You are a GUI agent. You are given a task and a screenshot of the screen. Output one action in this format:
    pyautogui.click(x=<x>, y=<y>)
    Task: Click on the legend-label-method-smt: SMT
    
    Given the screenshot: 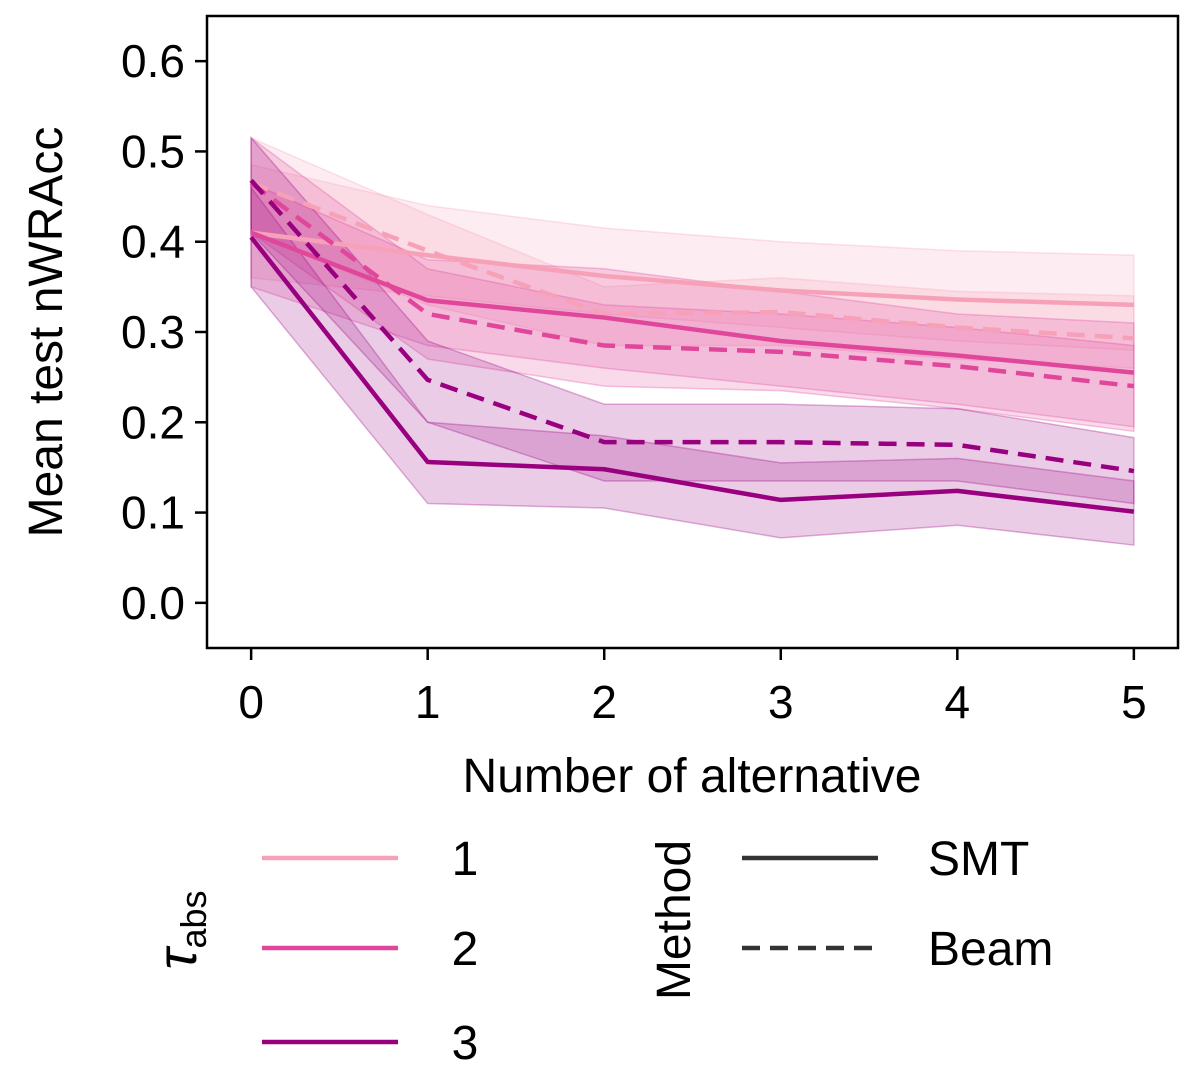 What is the action you would take?
    pyautogui.click(x=978, y=859)
    